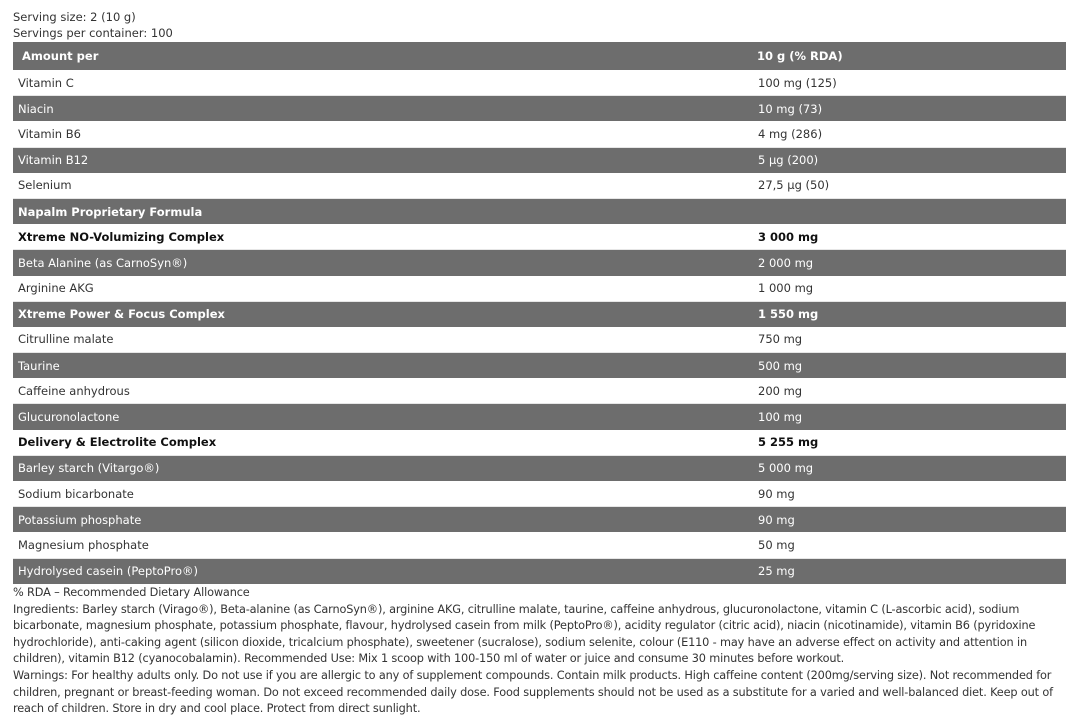  I want to click on table-row: Beta Alanine (as CarnoSyn®) 2 000 mg, so click(539, 262).